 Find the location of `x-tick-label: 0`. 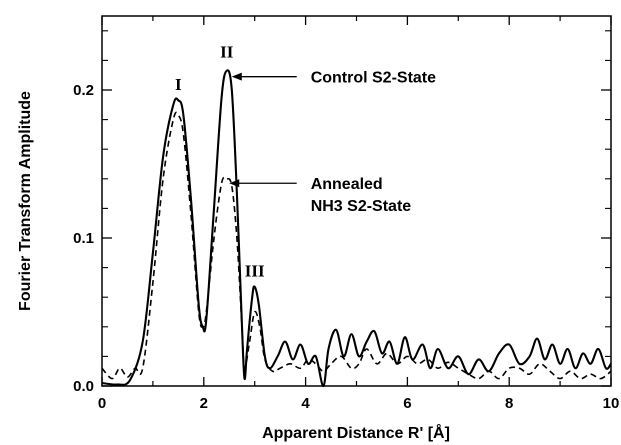

x-tick-label: 0 is located at coordinates (102, 403).